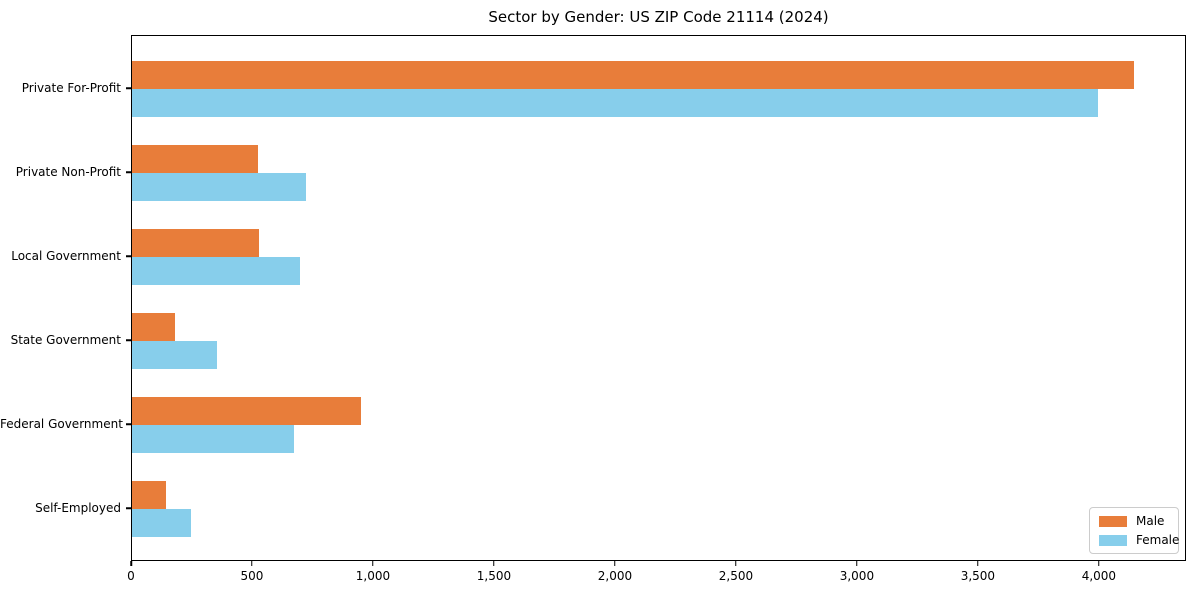 This screenshot has width=1200, height=600. What do you see at coordinates (1099, 576) in the screenshot?
I see `x-tick-label: 4,000` at bounding box center [1099, 576].